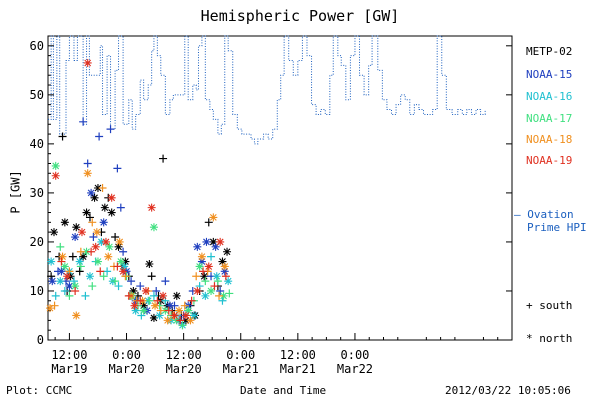  What do you see at coordinates (37, 46) in the screenshot?
I see `y-tick-label: 60` at bounding box center [37, 46].